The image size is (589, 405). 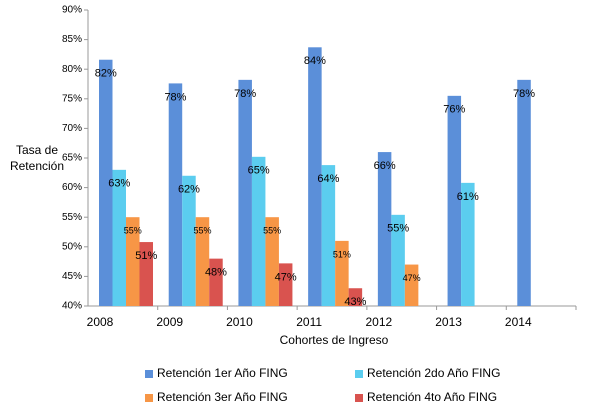 What do you see at coordinates (169, 322) in the screenshot?
I see `x-tick-label: 2009` at bounding box center [169, 322].